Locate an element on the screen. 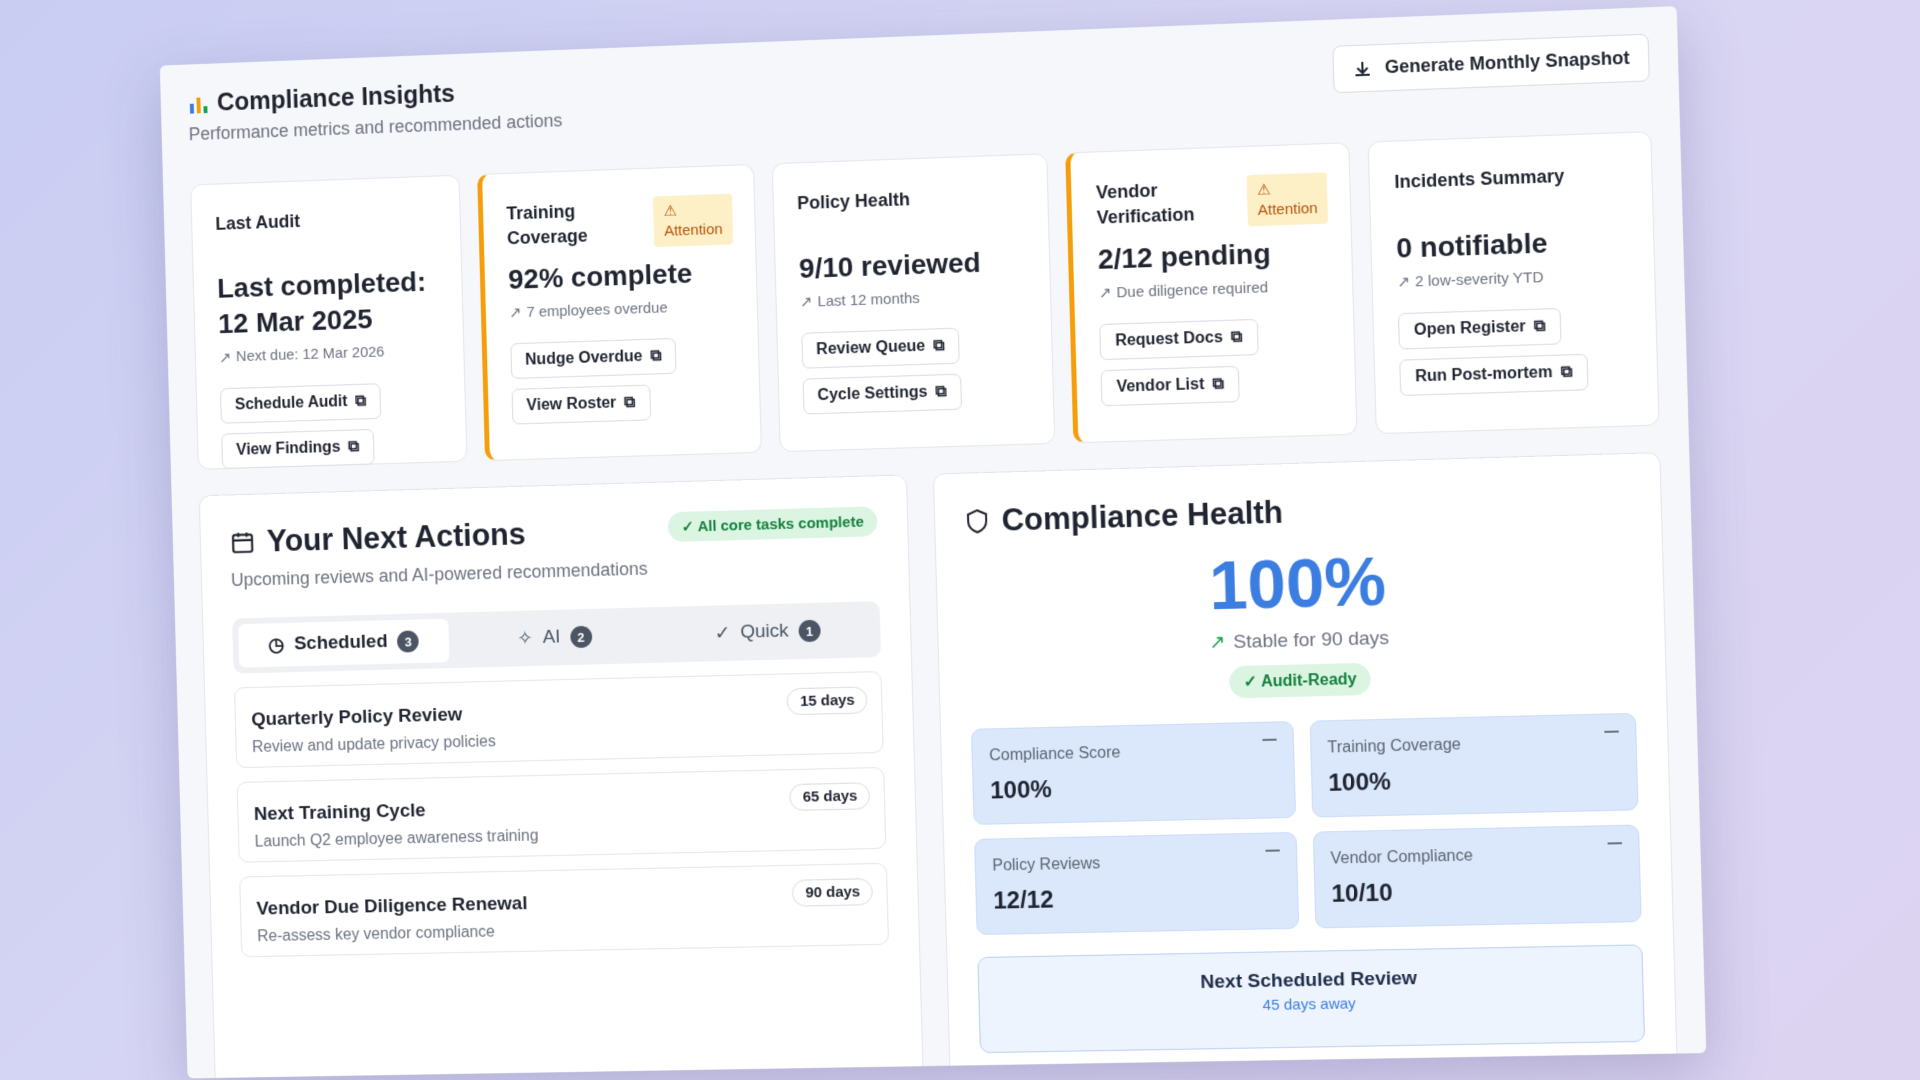 This screenshot has width=1920, height=1080. tab-count: 2 is located at coordinates (581, 637).